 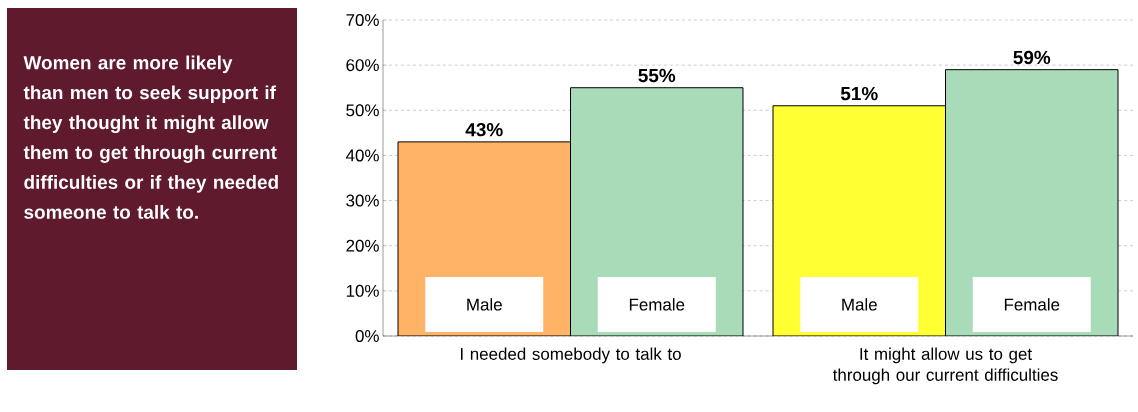 I want to click on series-label: Female, so click(x=657, y=304).